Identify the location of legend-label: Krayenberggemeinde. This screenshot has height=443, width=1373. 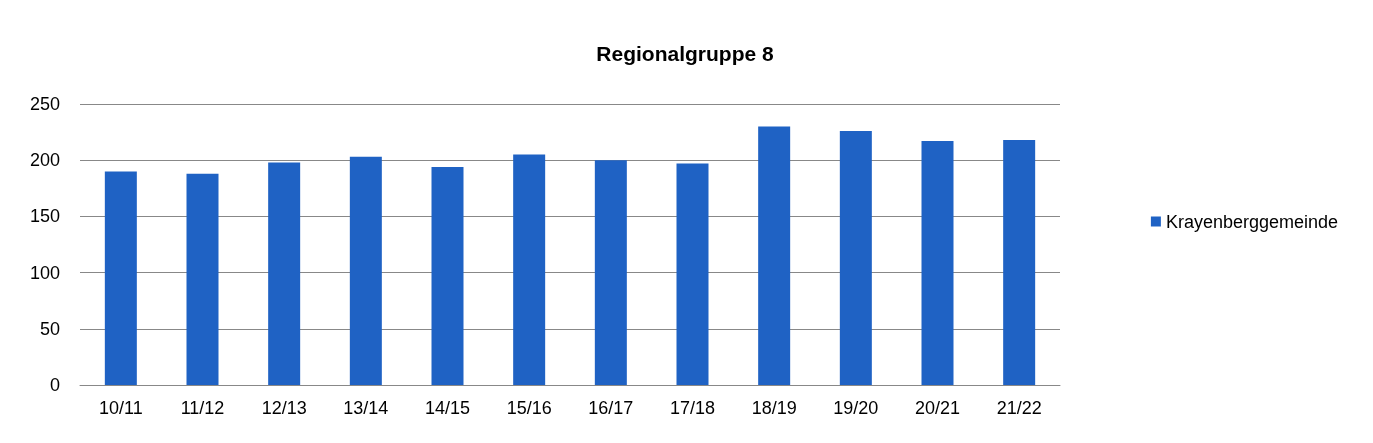
(1252, 221).